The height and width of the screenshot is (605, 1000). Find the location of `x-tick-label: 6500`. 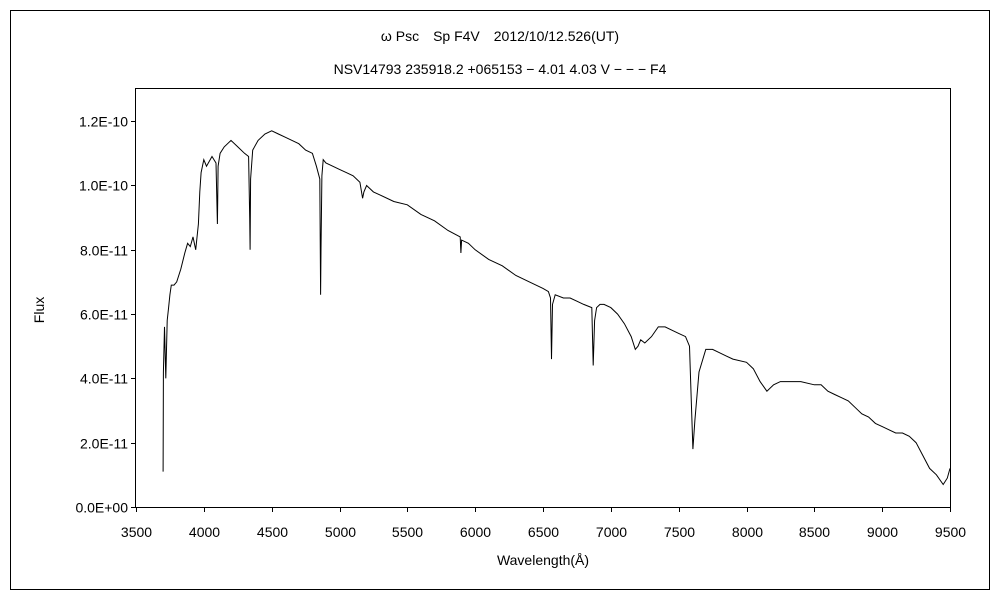

x-tick-label: 6500 is located at coordinates (543, 532).